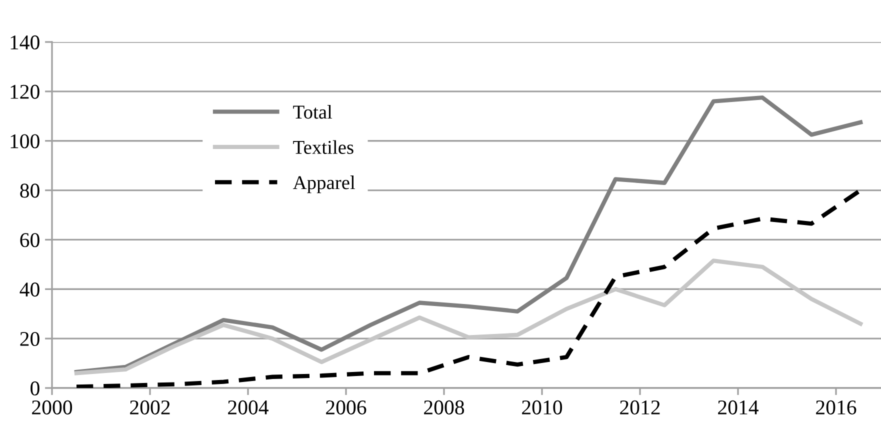 This screenshot has height=422, width=881. Describe the element at coordinates (444, 407) in the screenshot. I see `x-tick-label: 2008` at that location.